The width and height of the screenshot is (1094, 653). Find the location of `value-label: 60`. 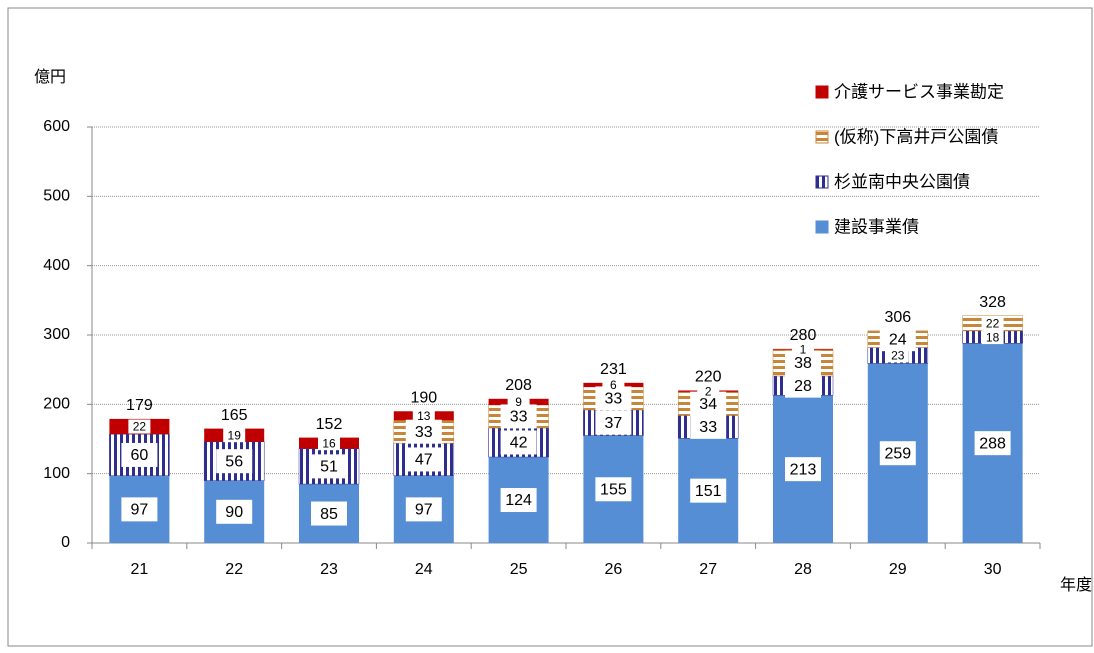

value-label: 60 is located at coordinates (140, 455).